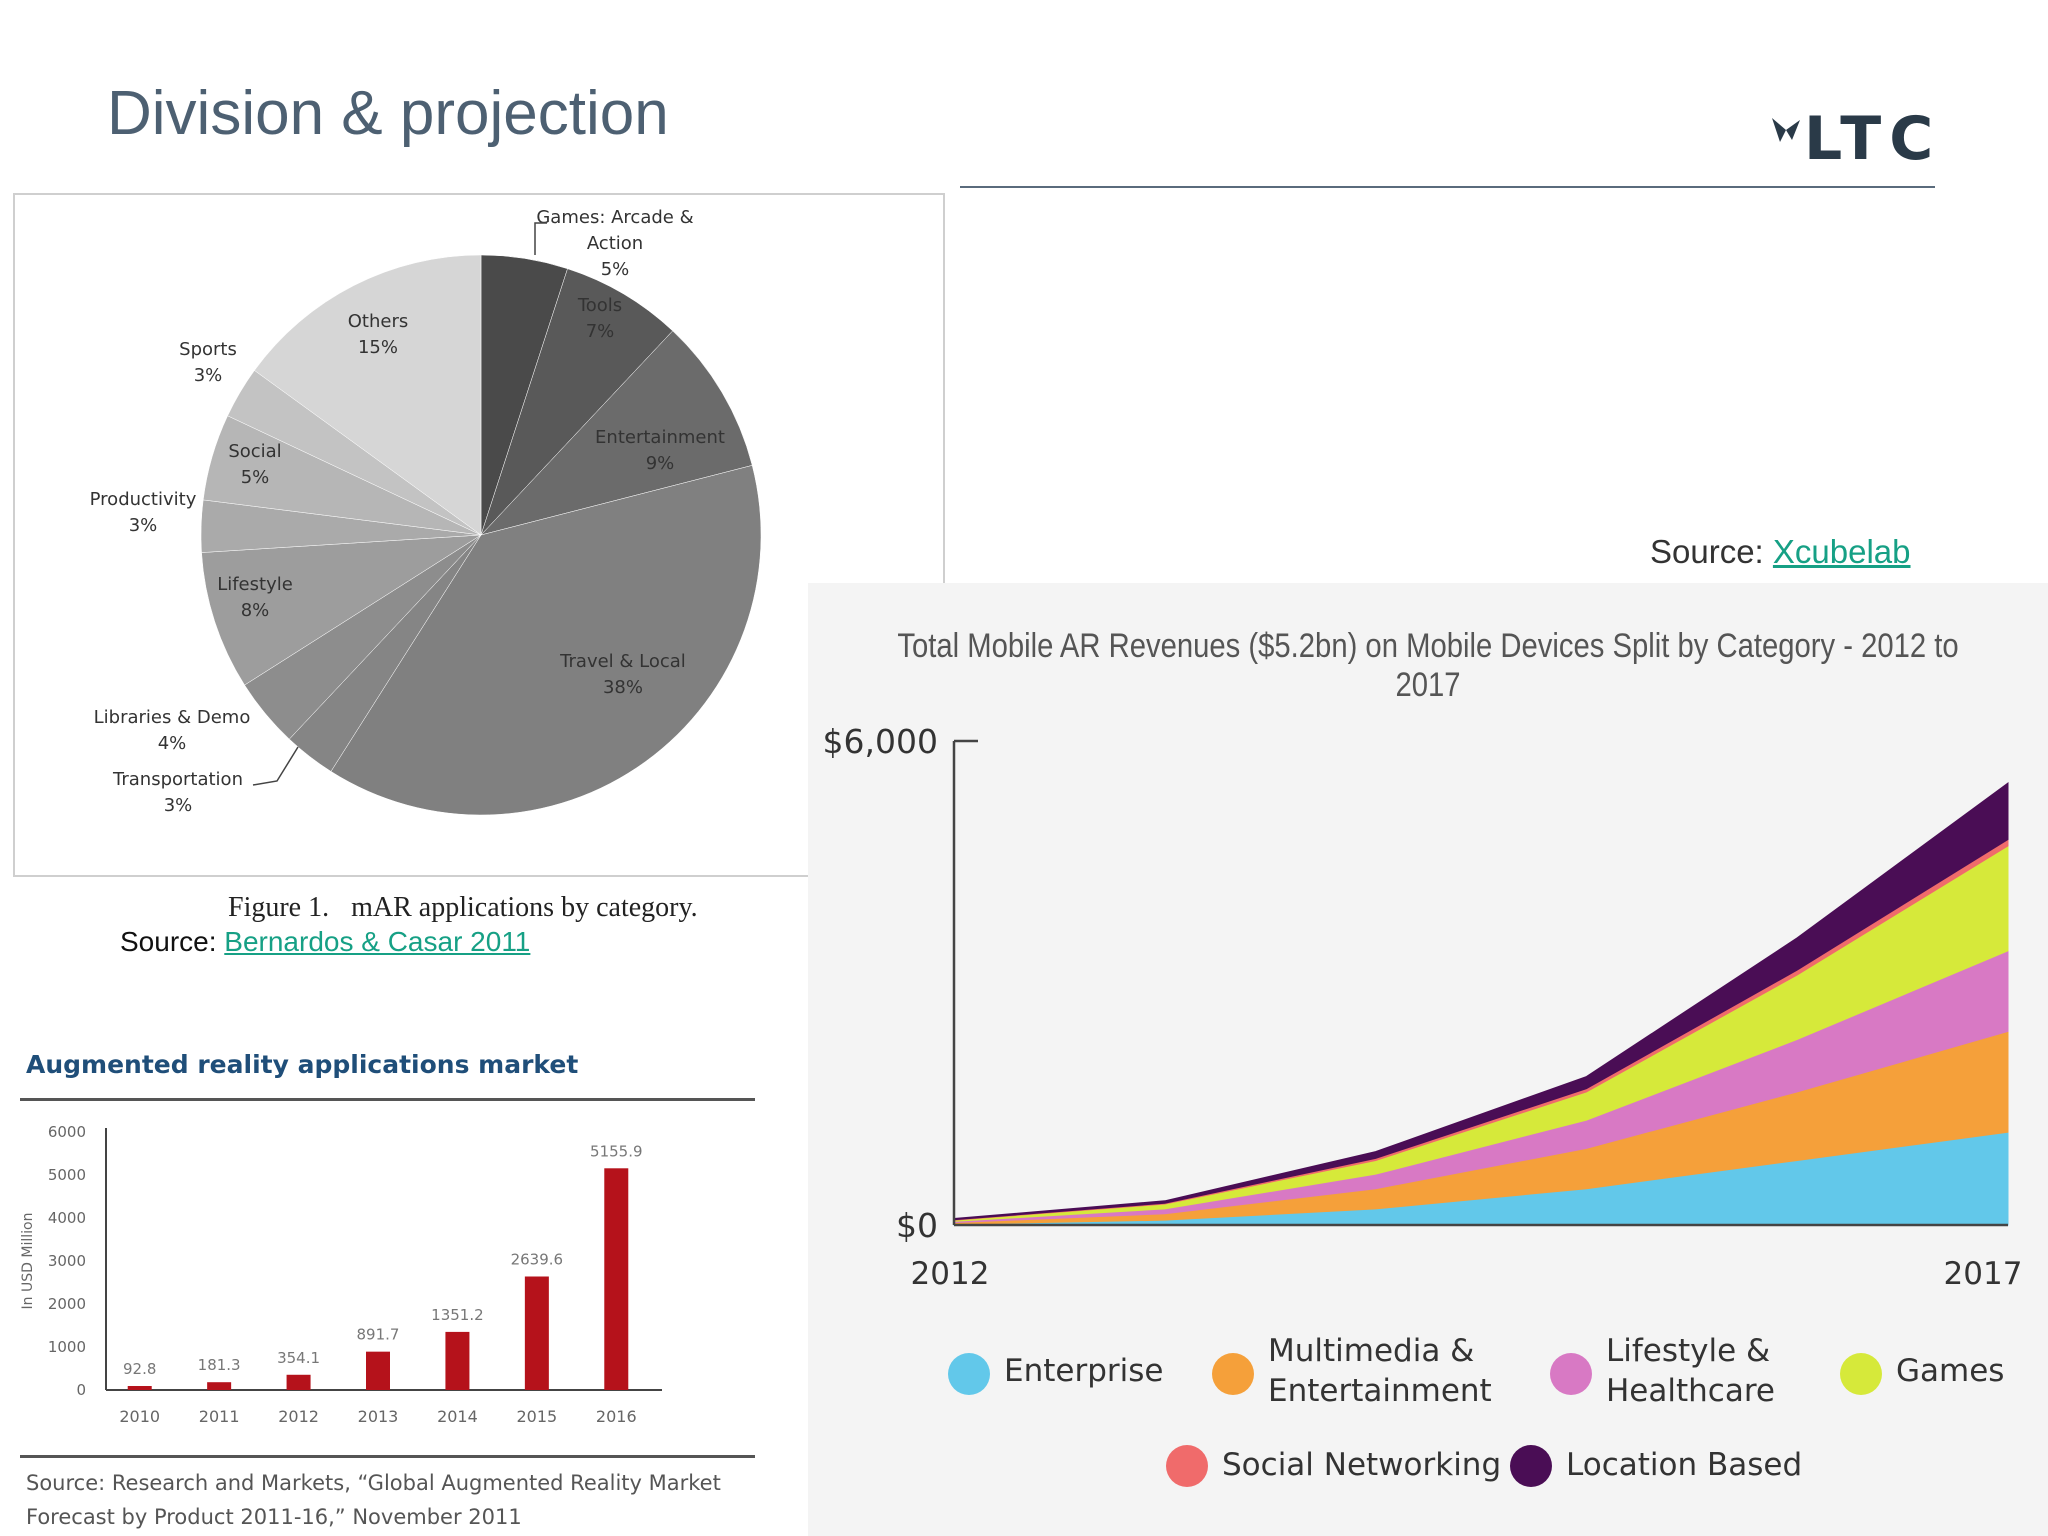  I want to click on figure-caption: Figure 1. mAR applications by category., so click(463, 908).